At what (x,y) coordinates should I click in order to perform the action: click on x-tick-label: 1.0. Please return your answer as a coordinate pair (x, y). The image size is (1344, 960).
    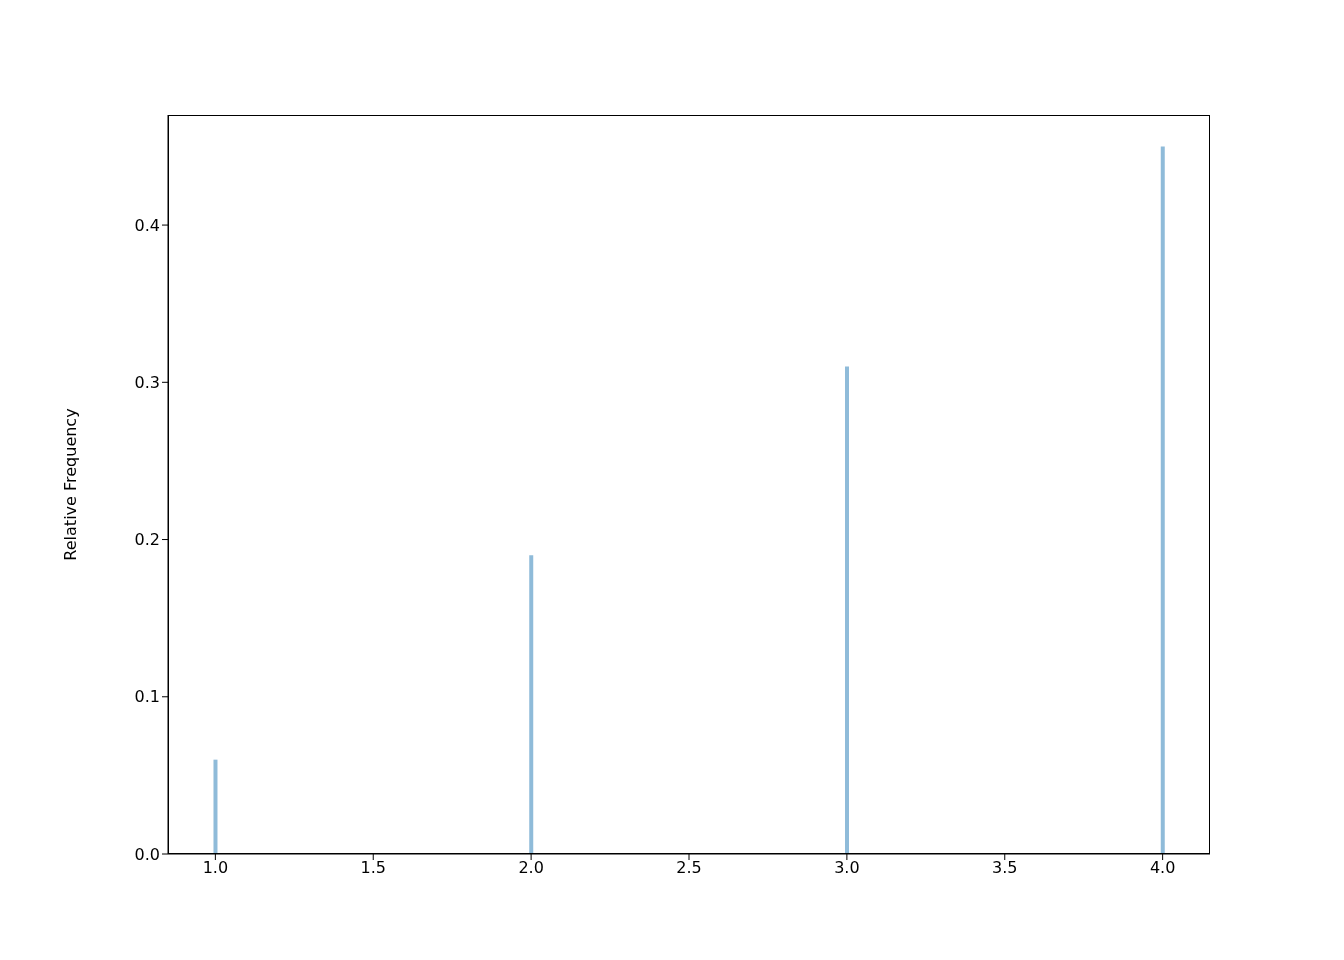
    Looking at the image, I should click on (215, 868).